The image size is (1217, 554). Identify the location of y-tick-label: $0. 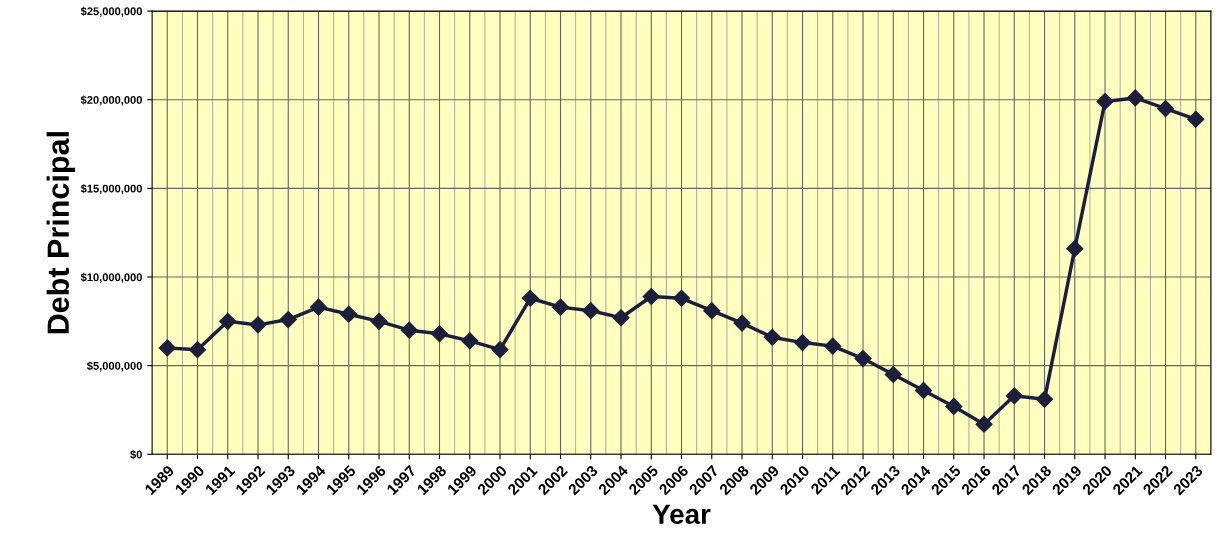
(136, 455).